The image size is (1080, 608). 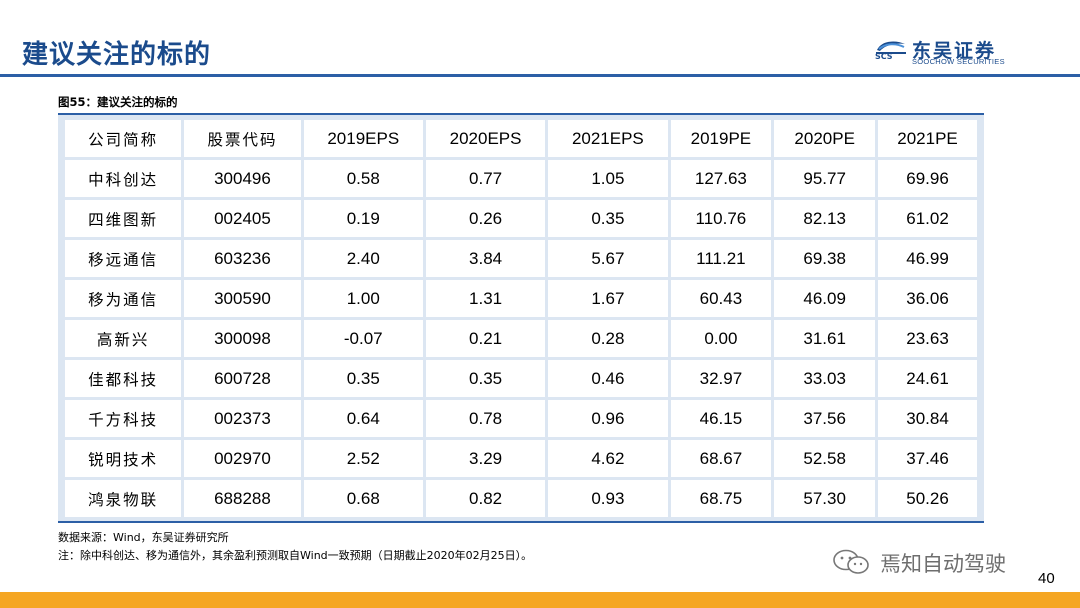 I want to click on stock-code-cell: 300590, so click(x=244, y=298).